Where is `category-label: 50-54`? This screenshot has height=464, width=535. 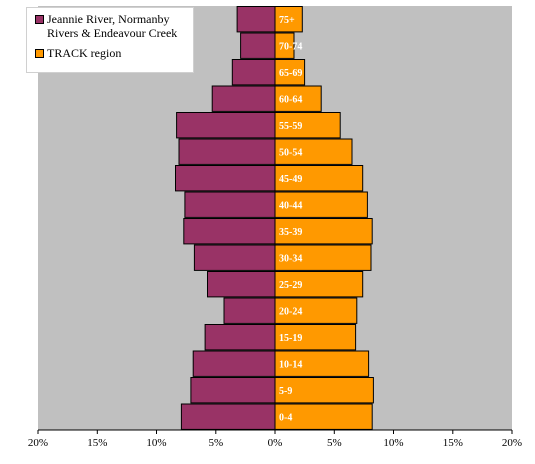 category-label: 50-54 is located at coordinates (290, 152).